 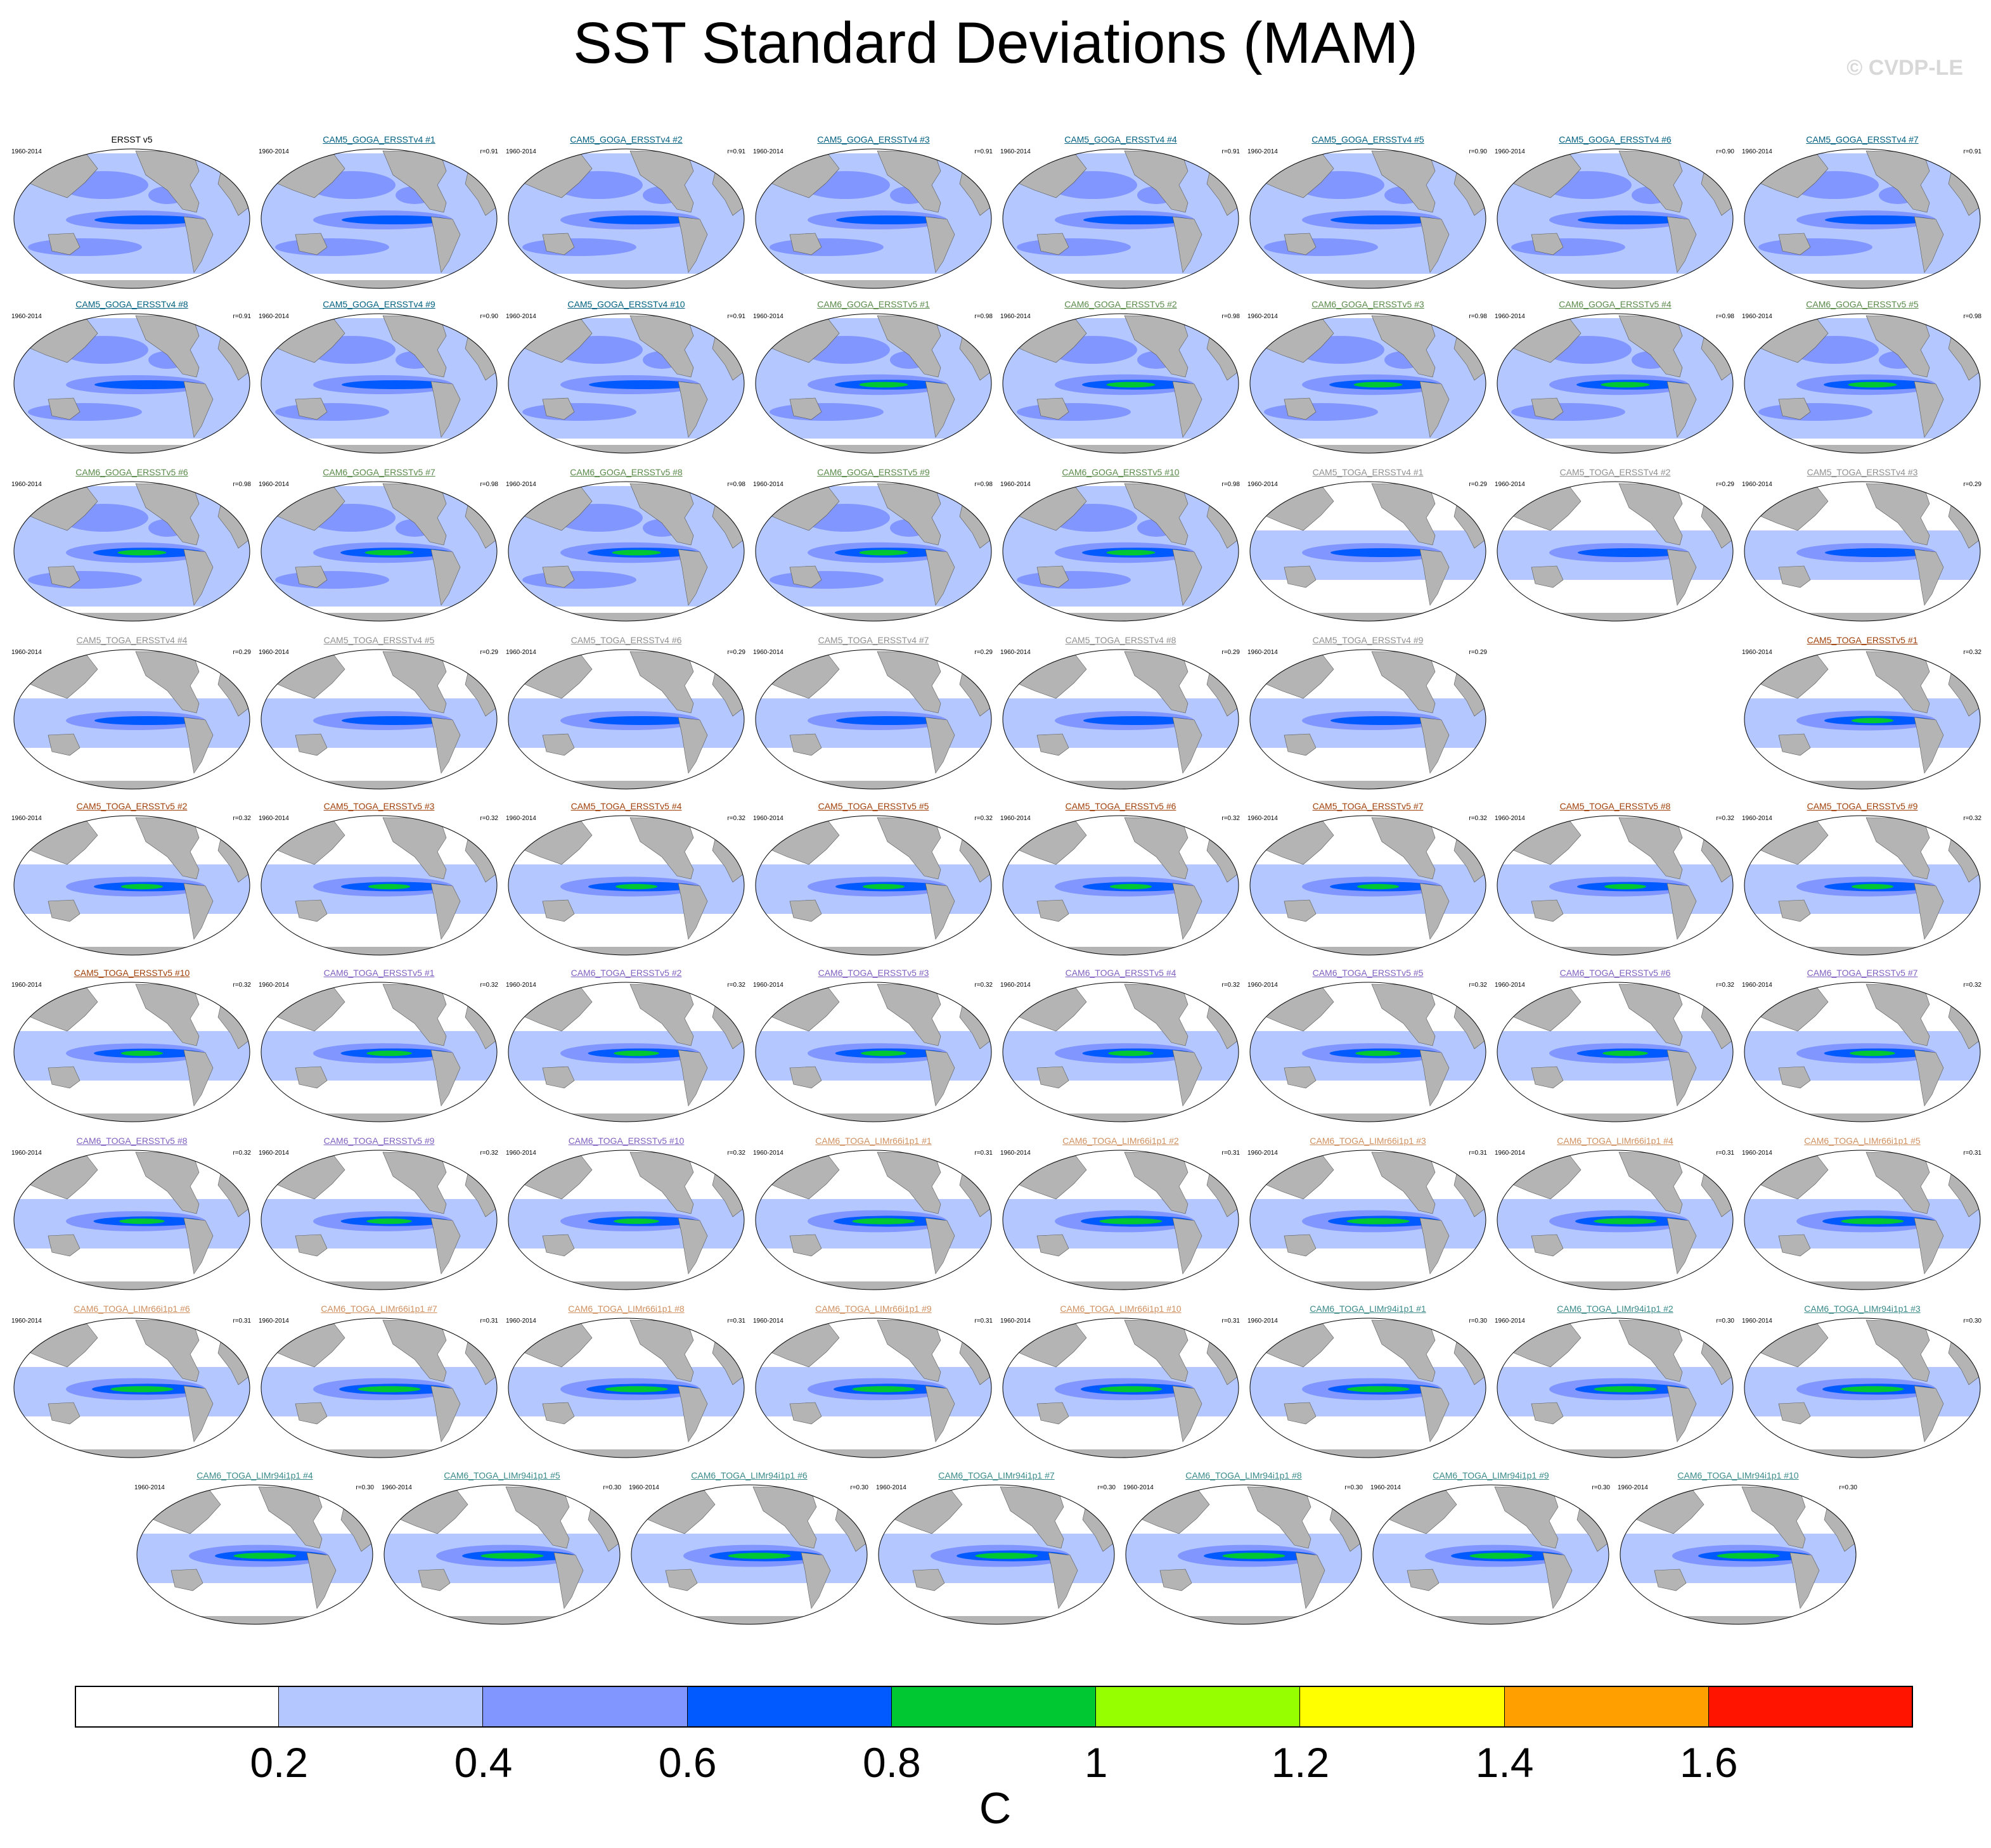 What do you see at coordinates (873, 472) in the screenshot?
I see `panel-title: CAM6_GOGA_ERSSTv5 #9` at bounding box center [873, 472].